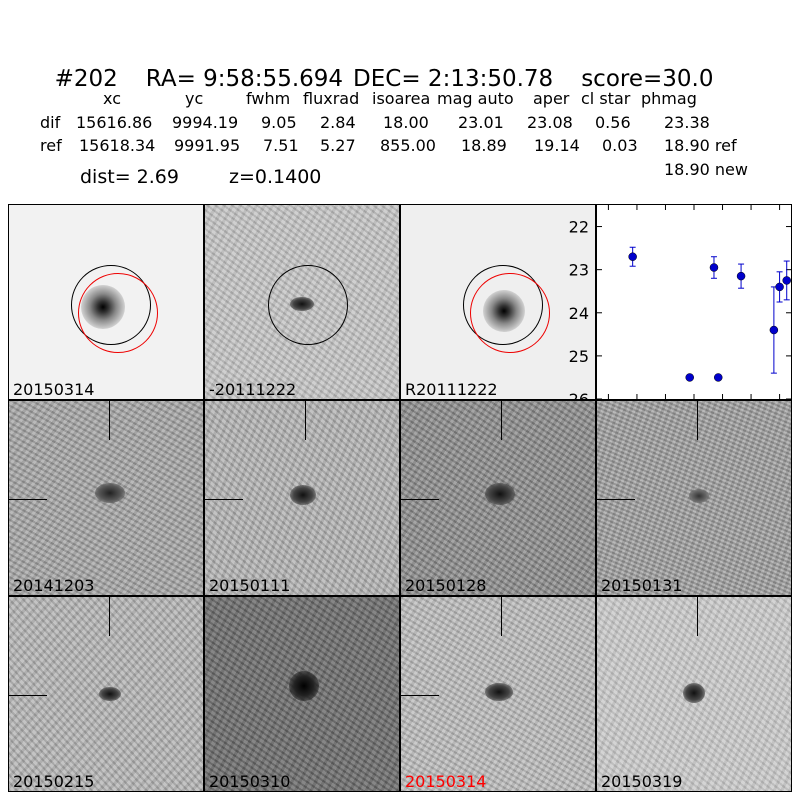  What do you see at coordinates (117, 145) in the screenshot?
I see `table-cell: 15618.34` at bounding box center [117, 145].